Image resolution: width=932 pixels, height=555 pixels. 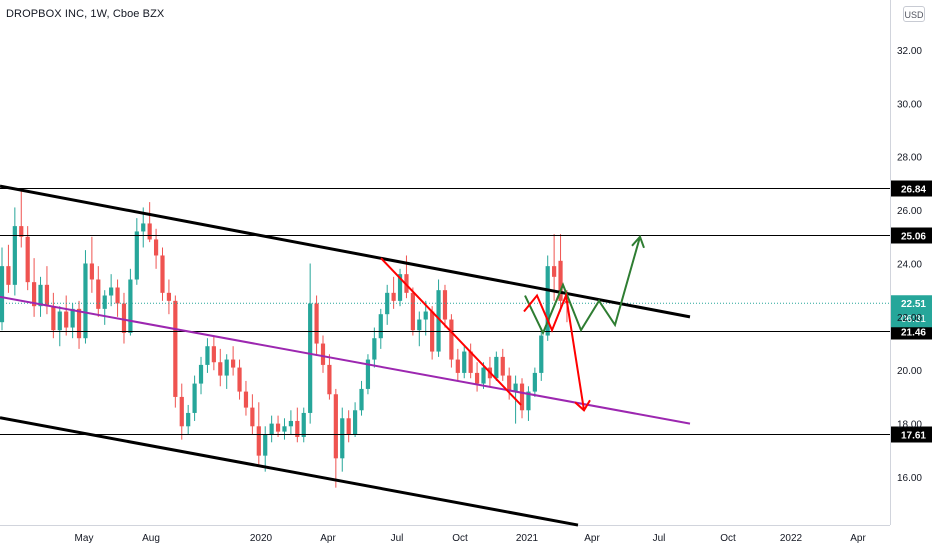 What do you see at coordinates (151, 538) in the screenshot?
I see `x-tick-label: Aug` at bounding box center [151, 538].